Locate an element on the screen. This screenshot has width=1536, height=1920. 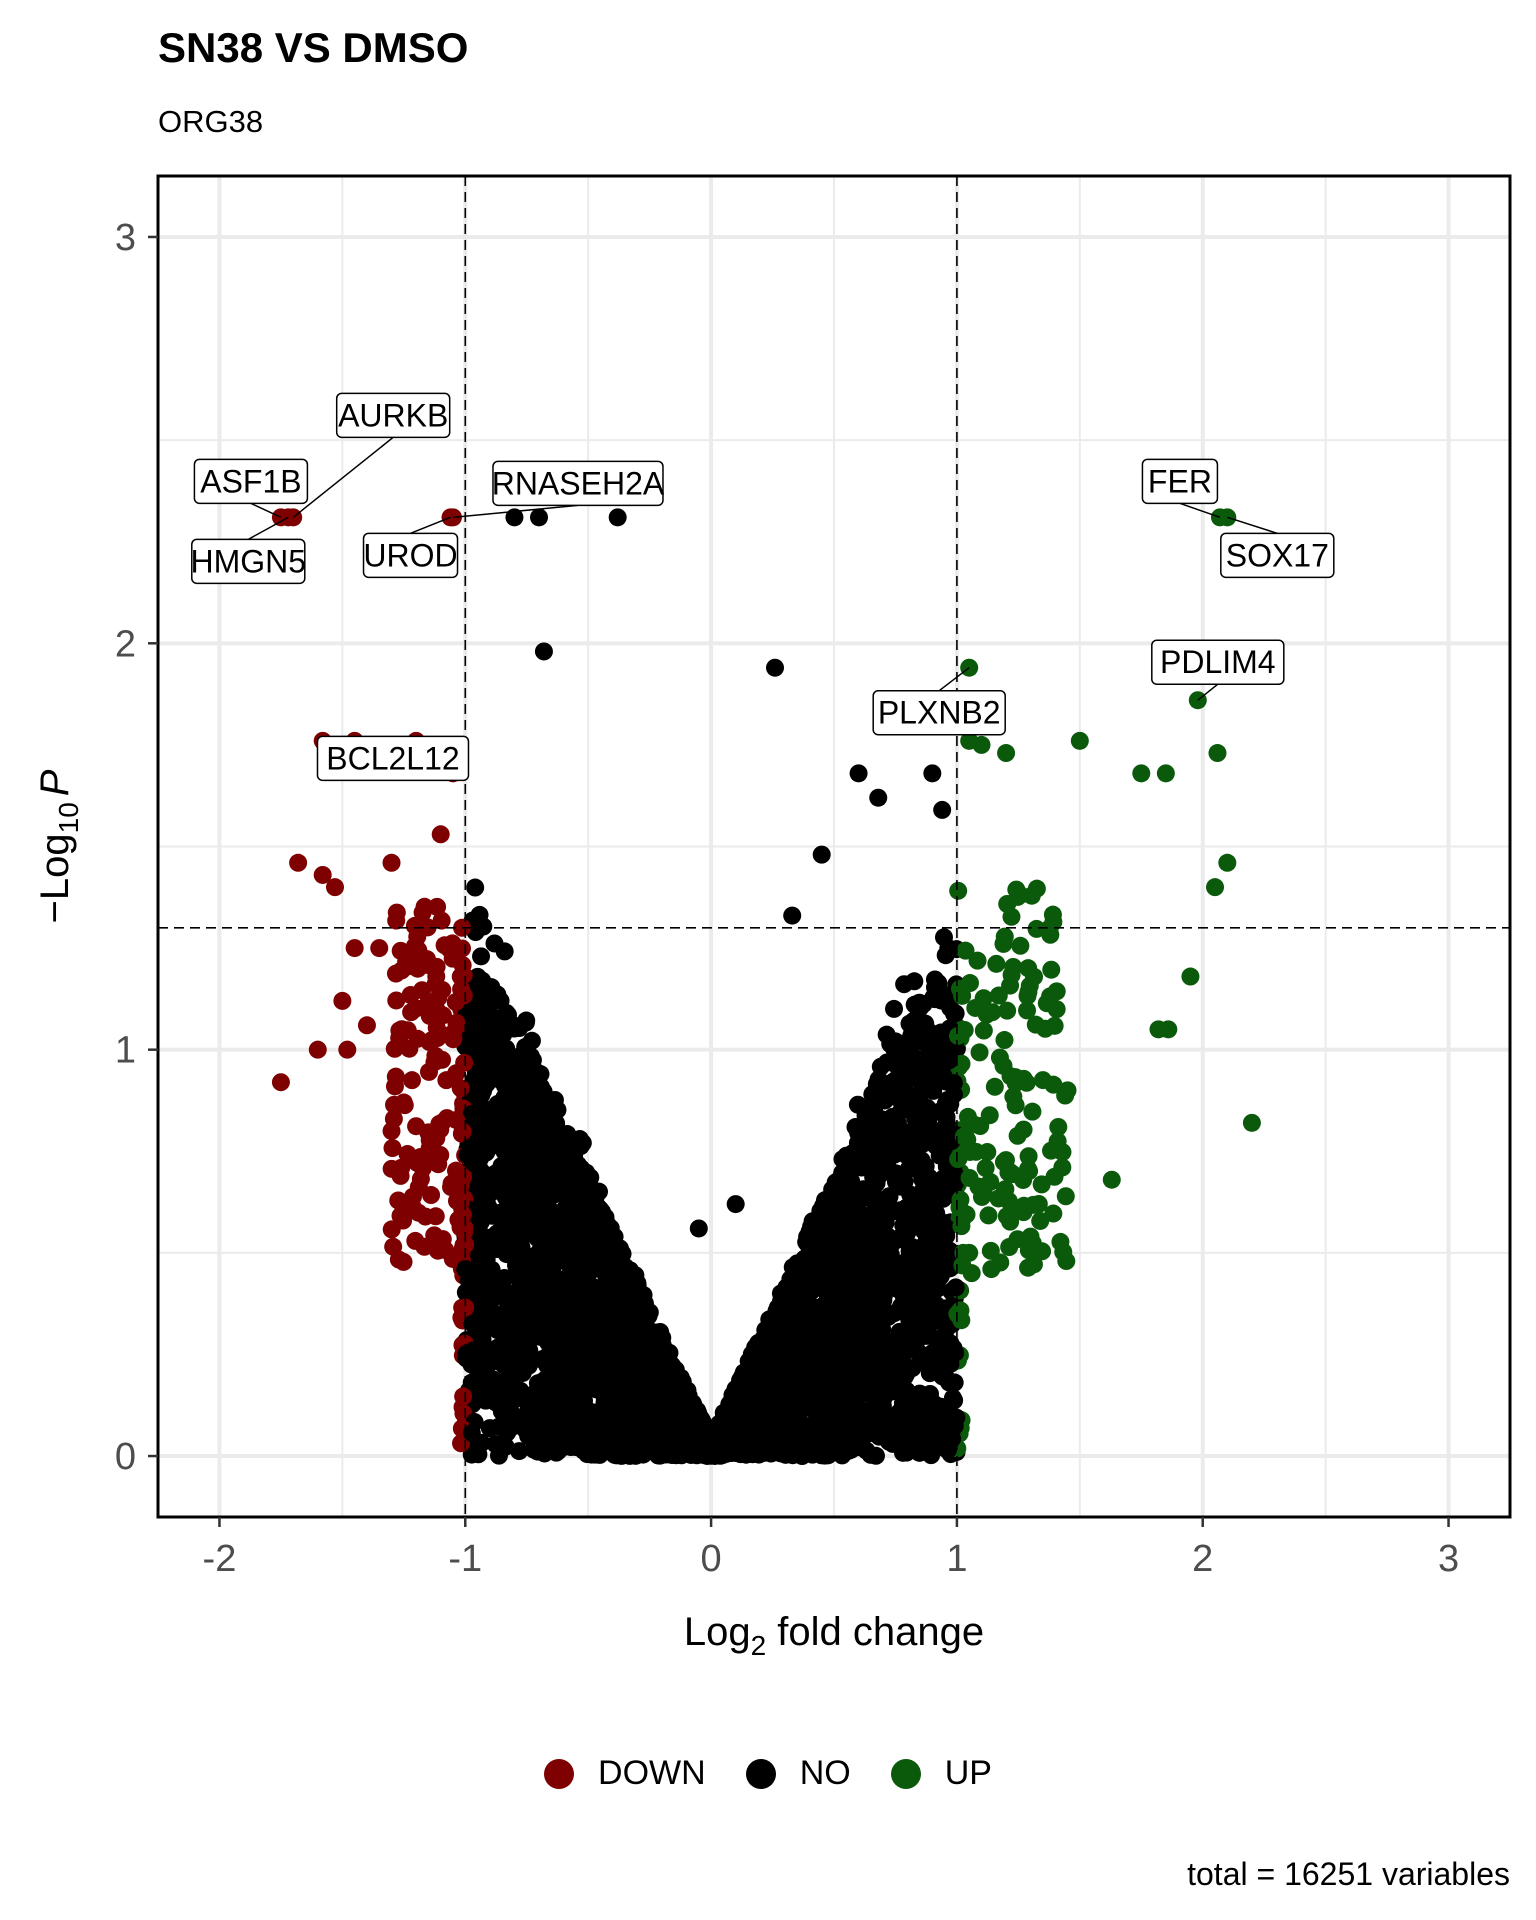
legend-key-down is located at coordinates (559, 1773).